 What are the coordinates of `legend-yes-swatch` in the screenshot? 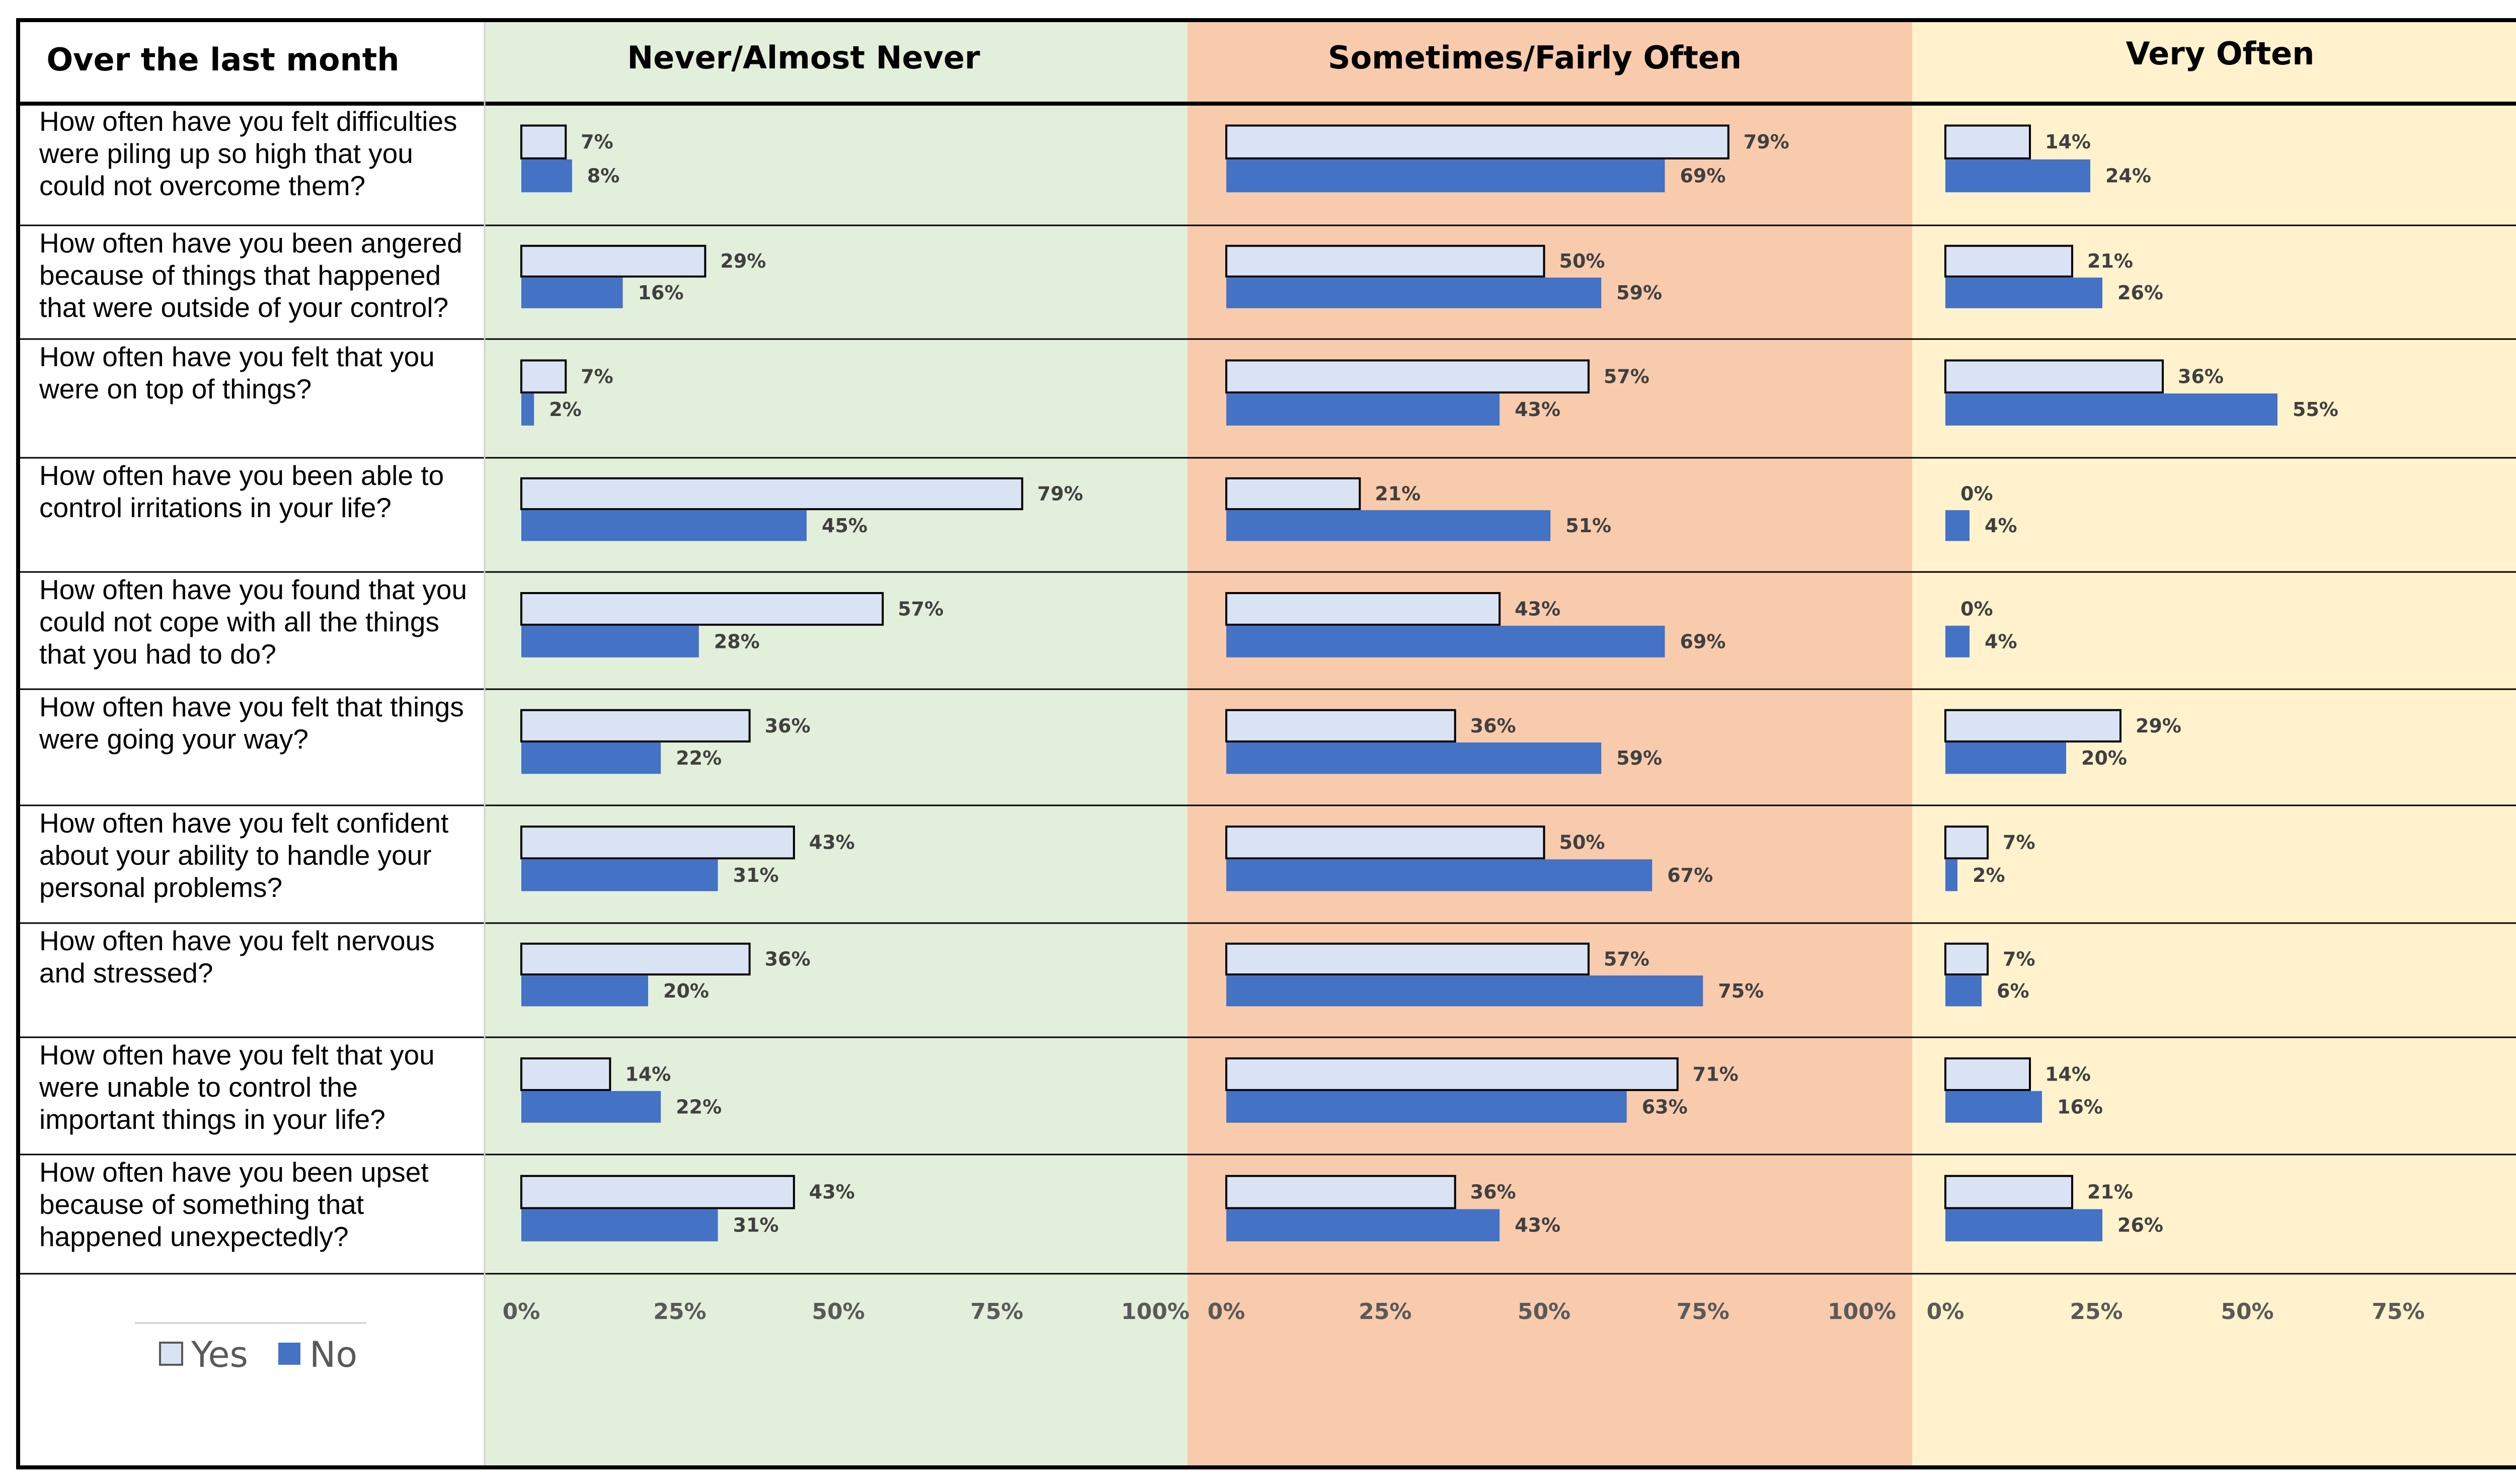 It's located at (171, 1354).